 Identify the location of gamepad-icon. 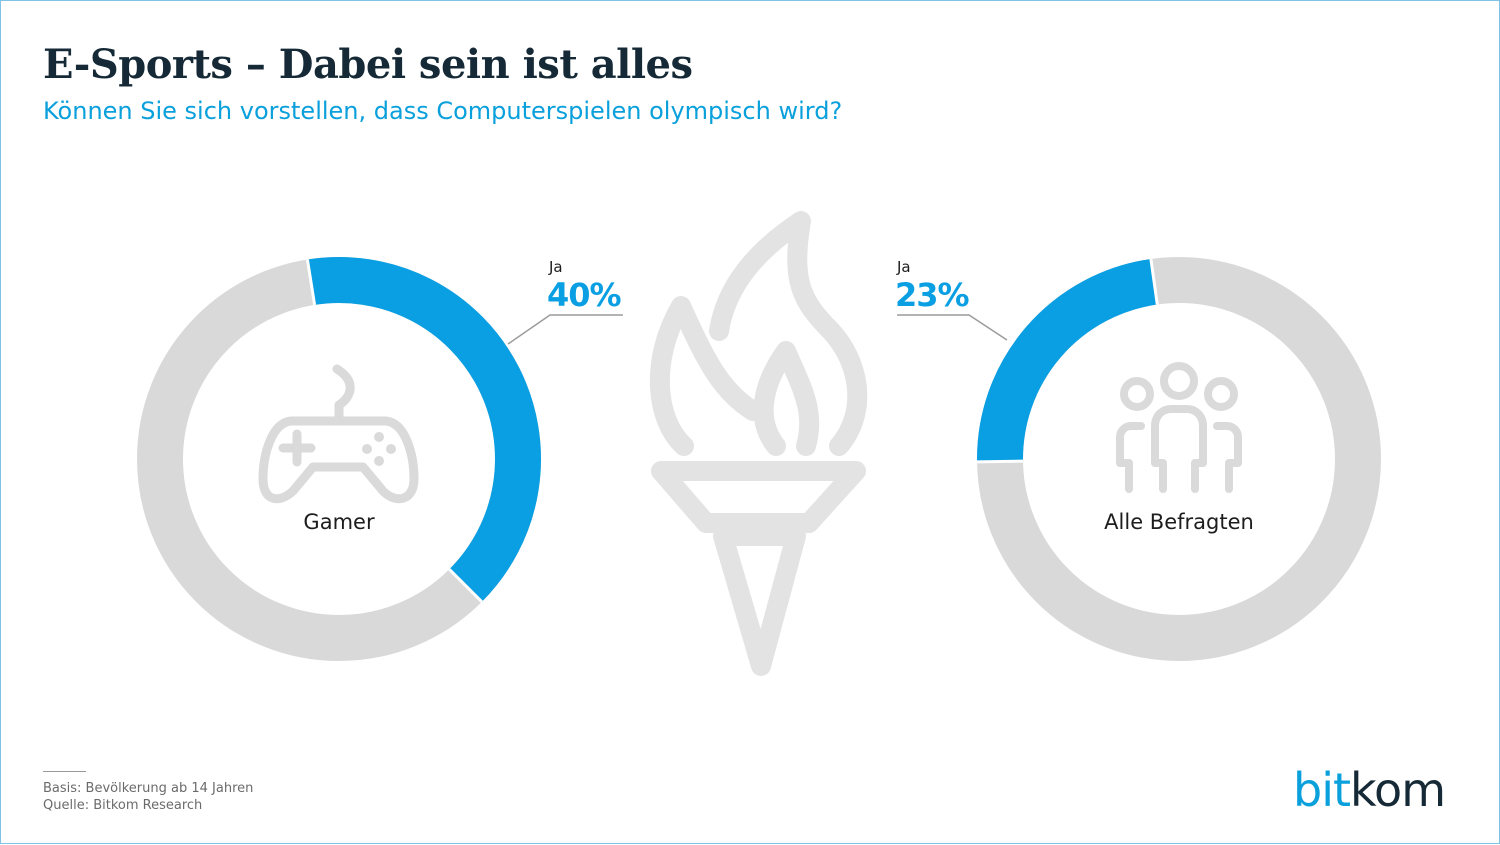
(338, 434).